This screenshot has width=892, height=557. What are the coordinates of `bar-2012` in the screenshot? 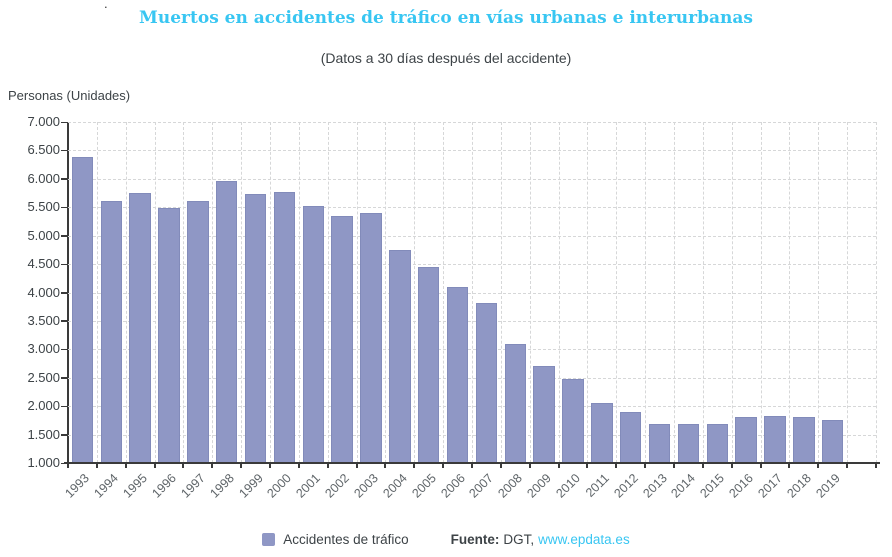 It's located at (631, 437).